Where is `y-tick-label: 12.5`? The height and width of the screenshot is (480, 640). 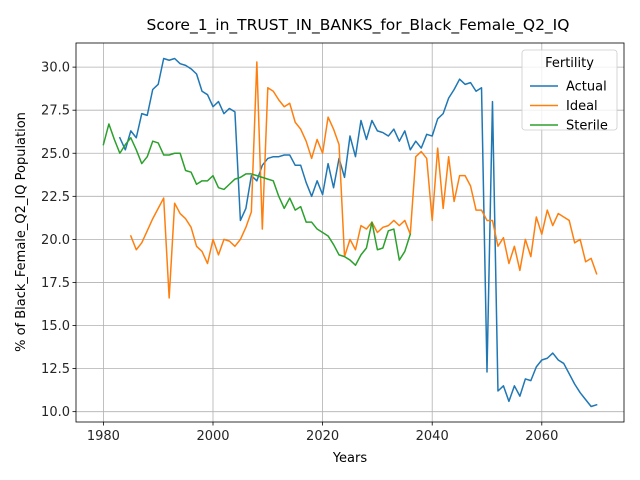 y-tick-label: 12.5 is located at coordinates (55, 369).